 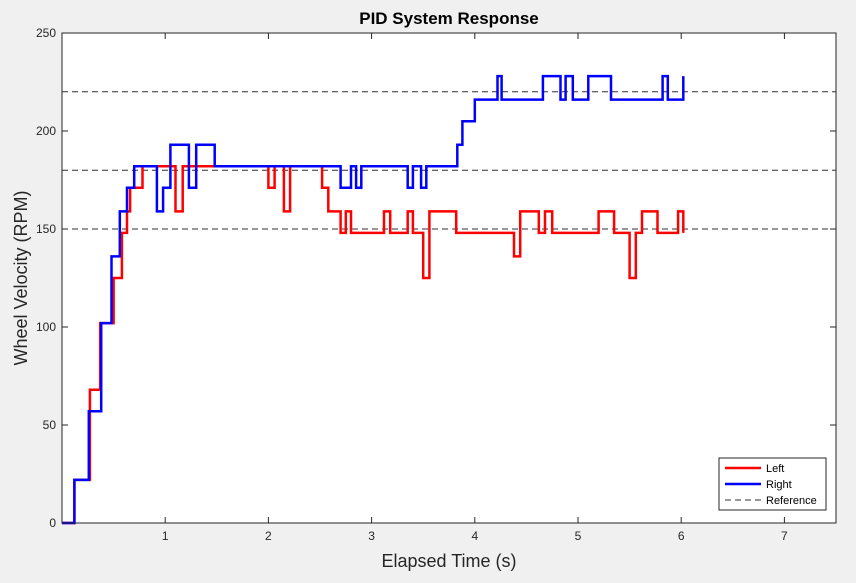 I want to click on legend: Left Right Reference, so click(x=772, y=484).